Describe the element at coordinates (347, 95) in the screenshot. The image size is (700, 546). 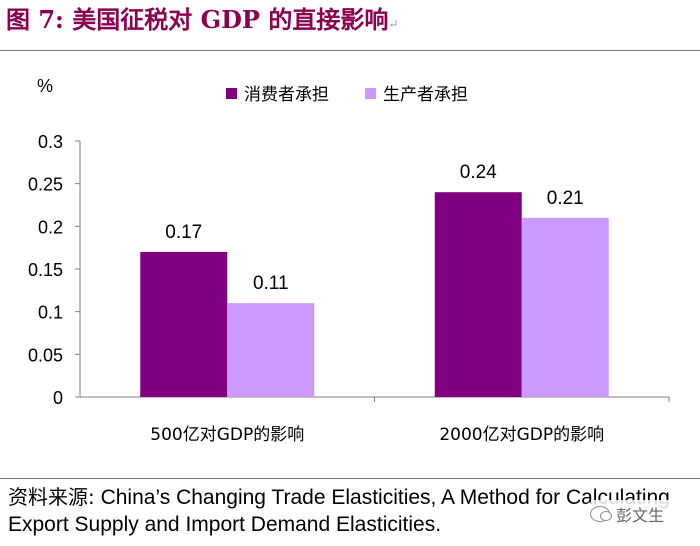
I see `legend: 消费者承担 生产者承担` at that location.